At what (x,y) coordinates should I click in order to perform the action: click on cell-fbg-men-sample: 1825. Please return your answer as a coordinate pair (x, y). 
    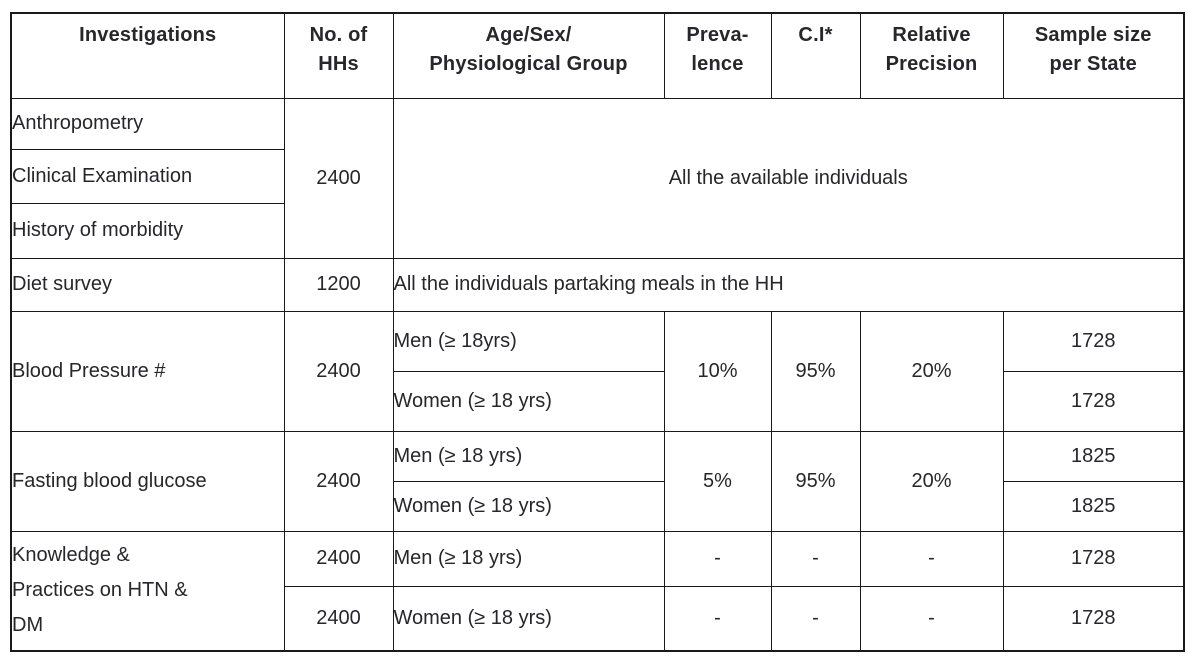
    Looking at the image, I should click on (1093, 456).